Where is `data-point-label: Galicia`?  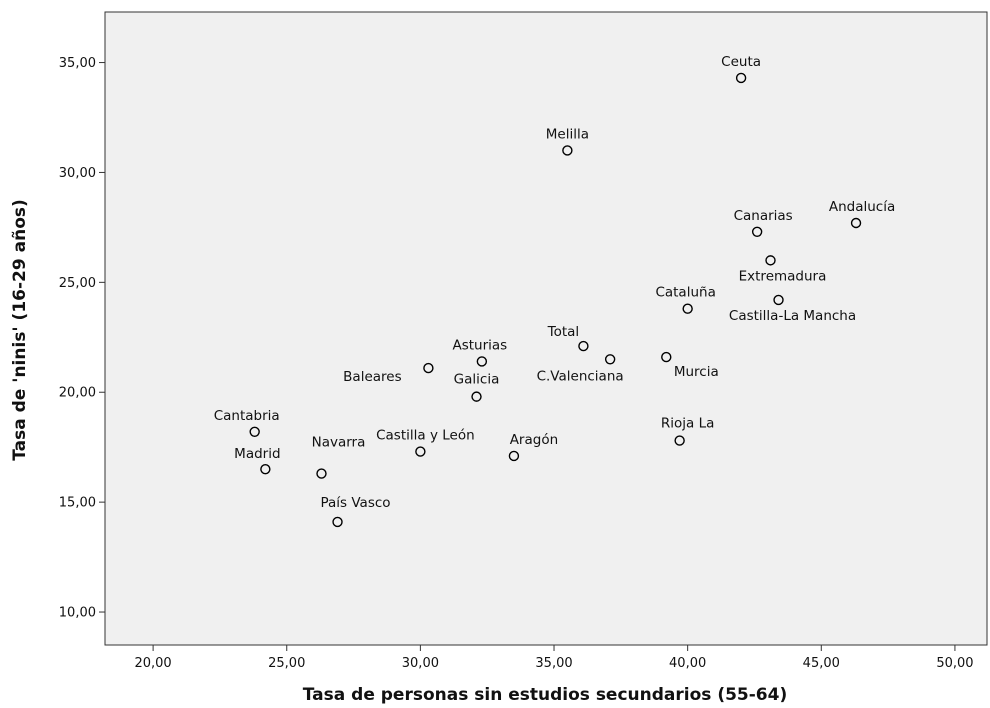 data-point-label: Galicia is located at coordinates (477, 380).